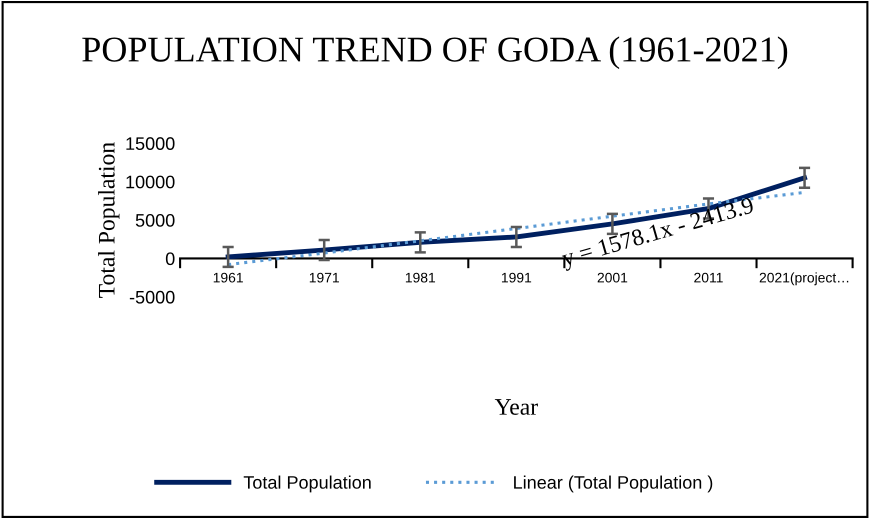  What do you see at coordinates (613, 277) in the screenshot?
I see `x-tick-label: 2001` at bounding box center [613, 277].